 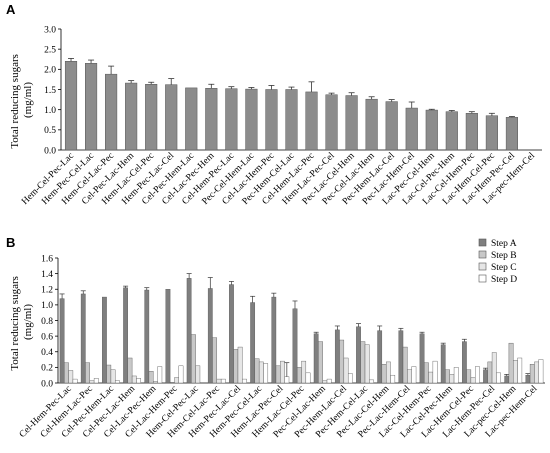 What do you see at coordinates (50, 30) in the screenshot?
I see `panel-a-ytick-label: 3.0` at bounding box center [50, 30].